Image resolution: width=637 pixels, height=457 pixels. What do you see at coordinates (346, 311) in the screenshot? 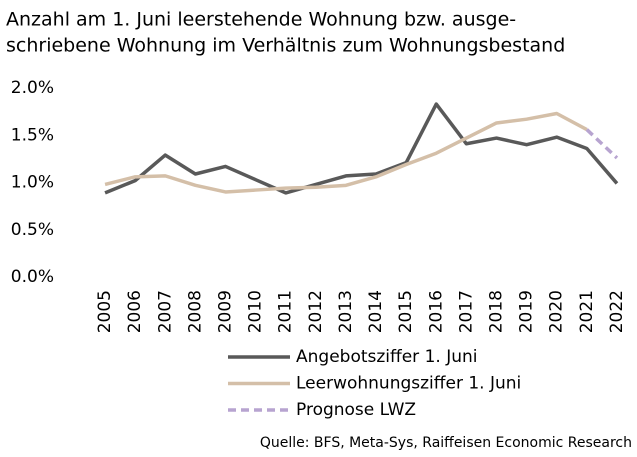
I see `x-tick-label: 2013` at bounding box center [346, 311].